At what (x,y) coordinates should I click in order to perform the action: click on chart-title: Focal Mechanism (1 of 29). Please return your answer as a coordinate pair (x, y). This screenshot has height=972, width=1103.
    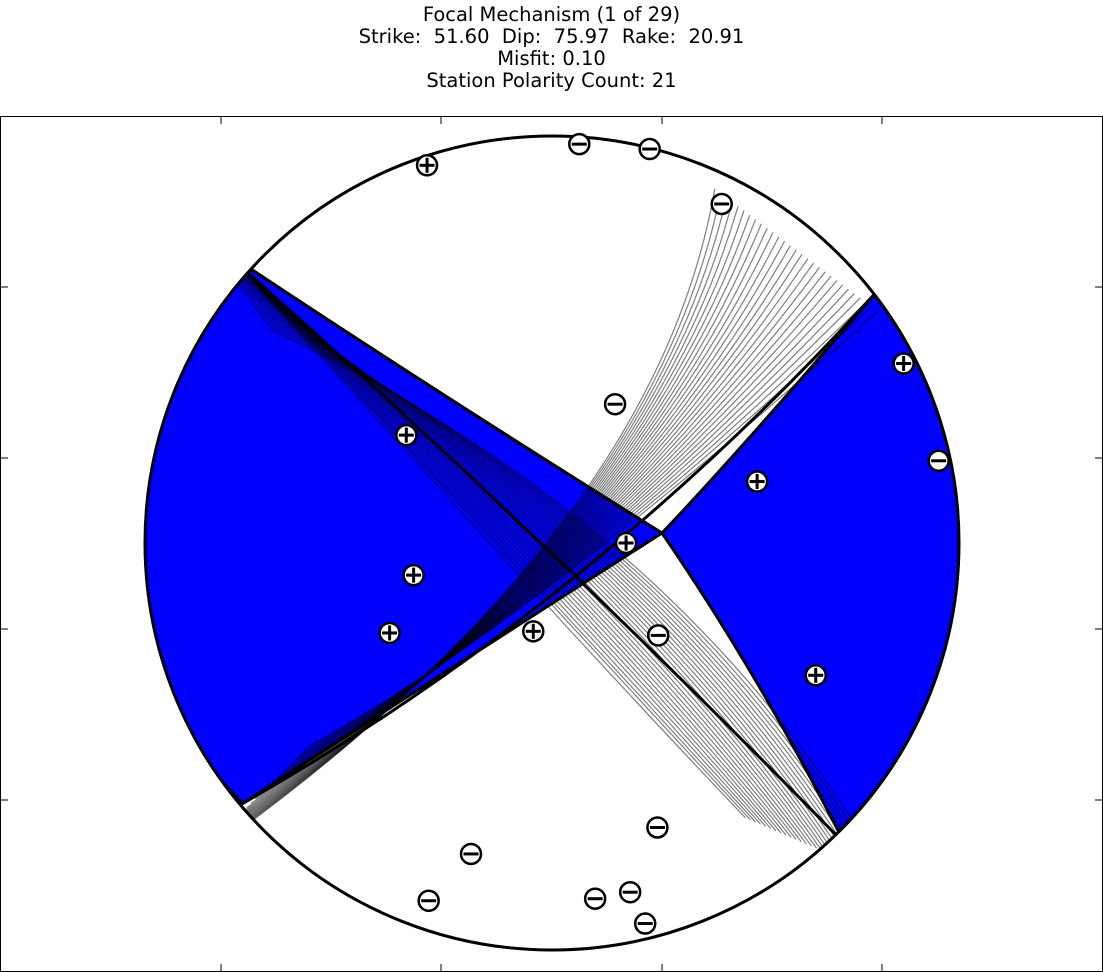
    Looking at the image, I should click on (551, 14).